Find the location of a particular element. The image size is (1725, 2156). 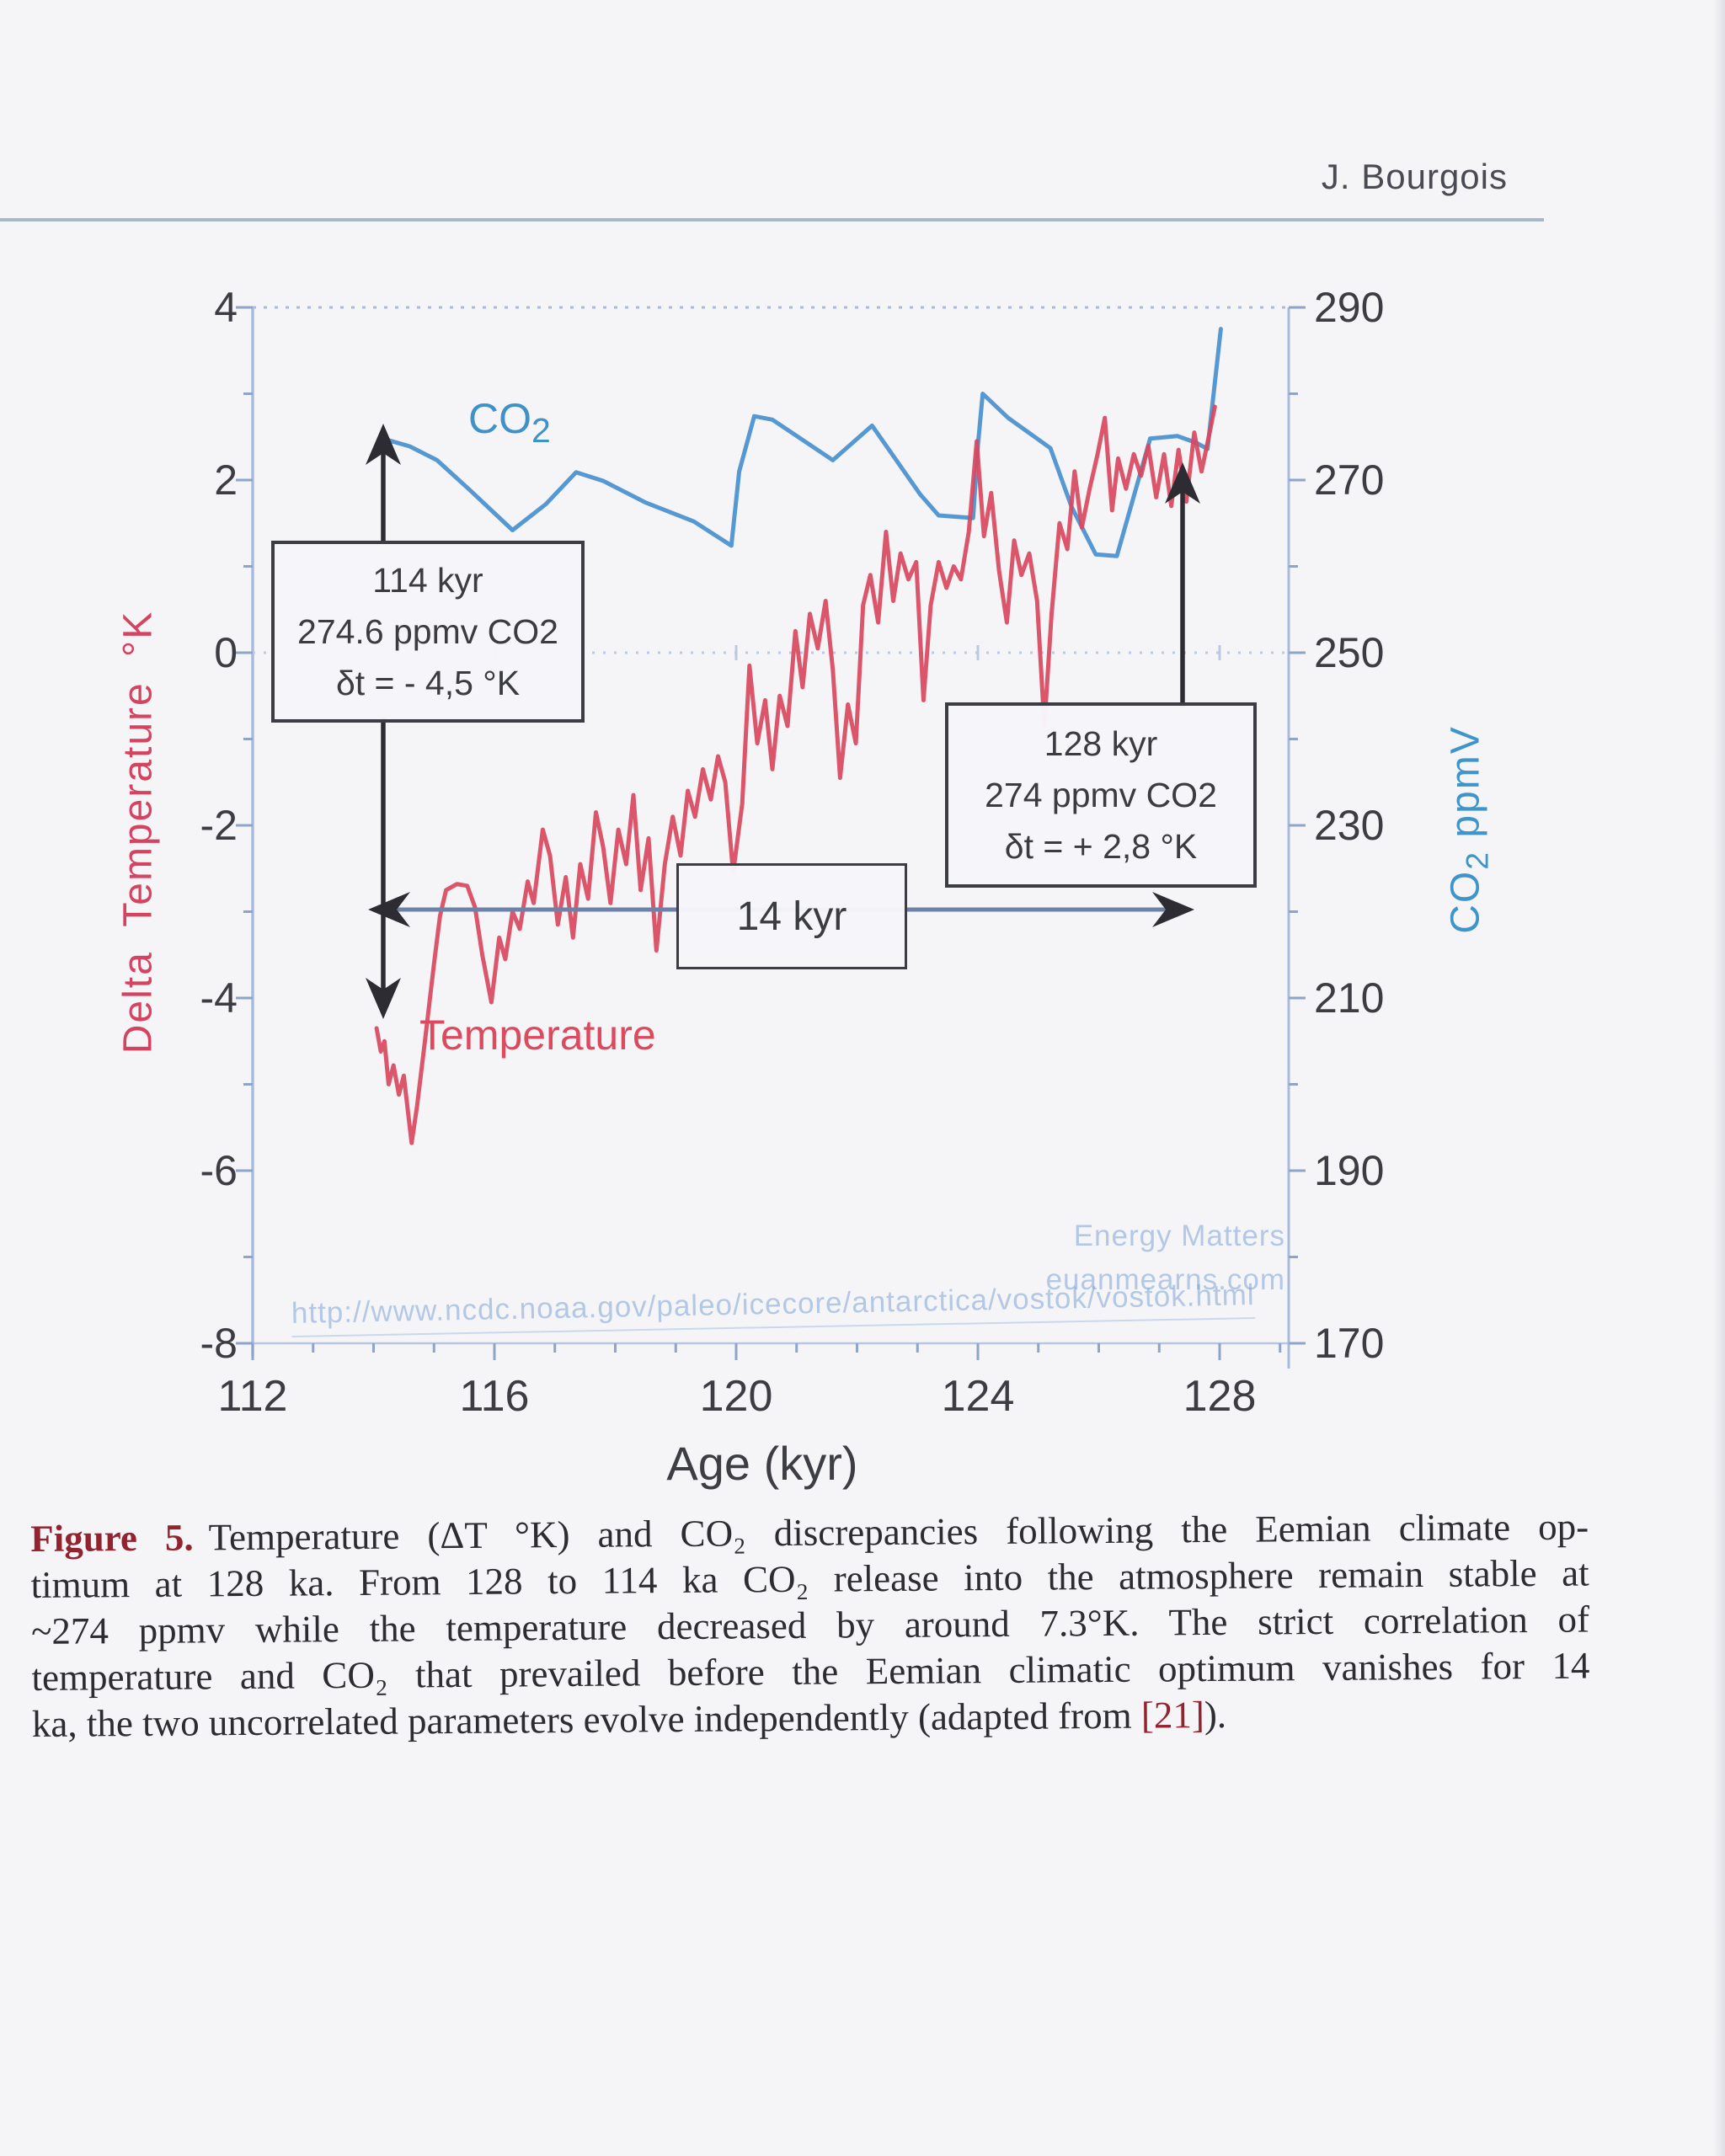

svg-text: 210 is located at coordinates (1349, 998).